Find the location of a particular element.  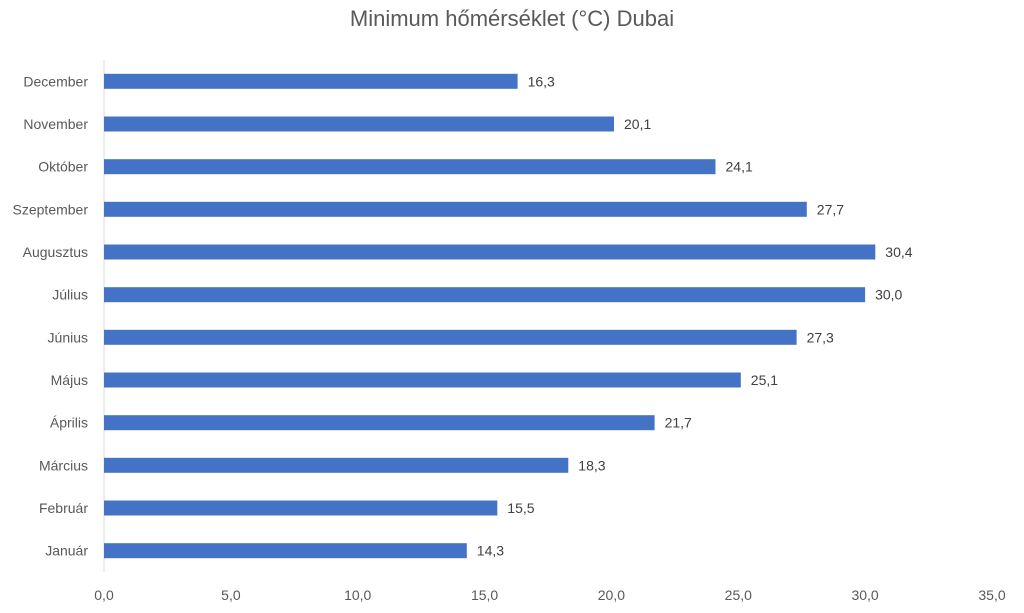

category-label-10: November is located at coordinates (55, 124).